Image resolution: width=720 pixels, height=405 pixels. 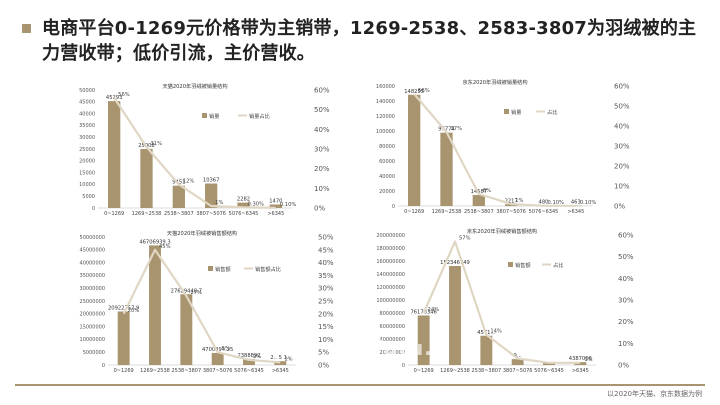 What do you see at coordinates (392, 340) in the screenshot?
I see `y-tick-label: 40000000` at bounding box center [392, 340].